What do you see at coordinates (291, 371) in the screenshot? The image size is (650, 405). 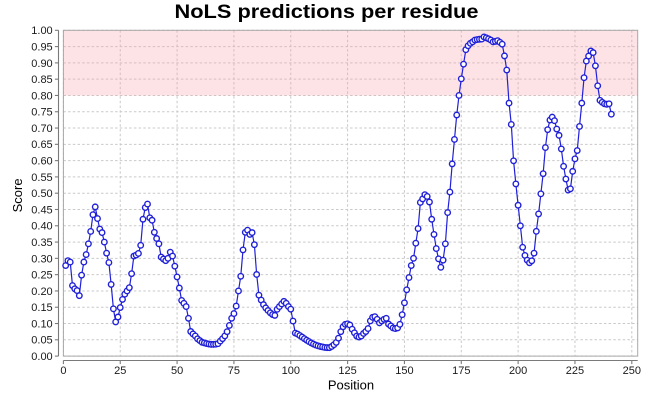 I see `svg-text: 100` at bounding box center [291, 371].